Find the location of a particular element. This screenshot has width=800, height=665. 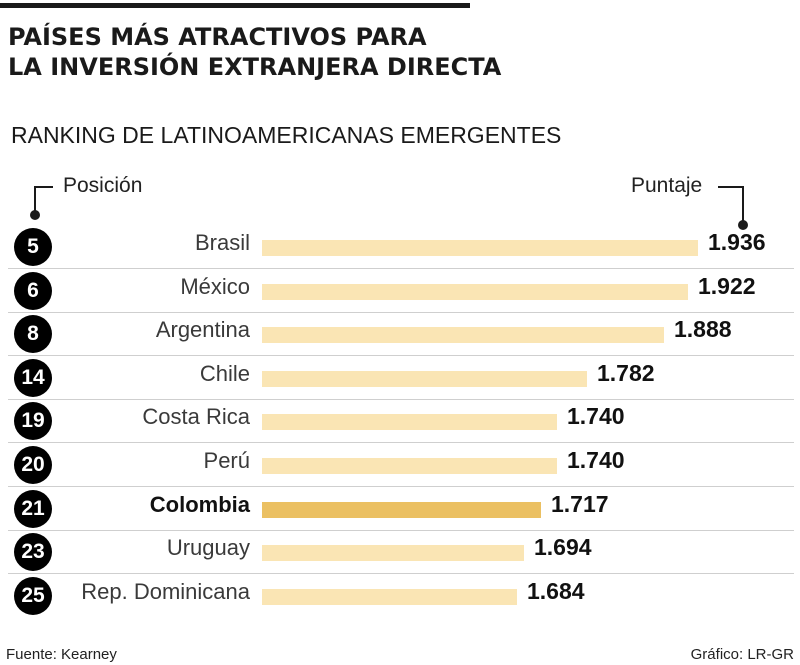

country-label: Uruguay is located at coordinates (208, 547).